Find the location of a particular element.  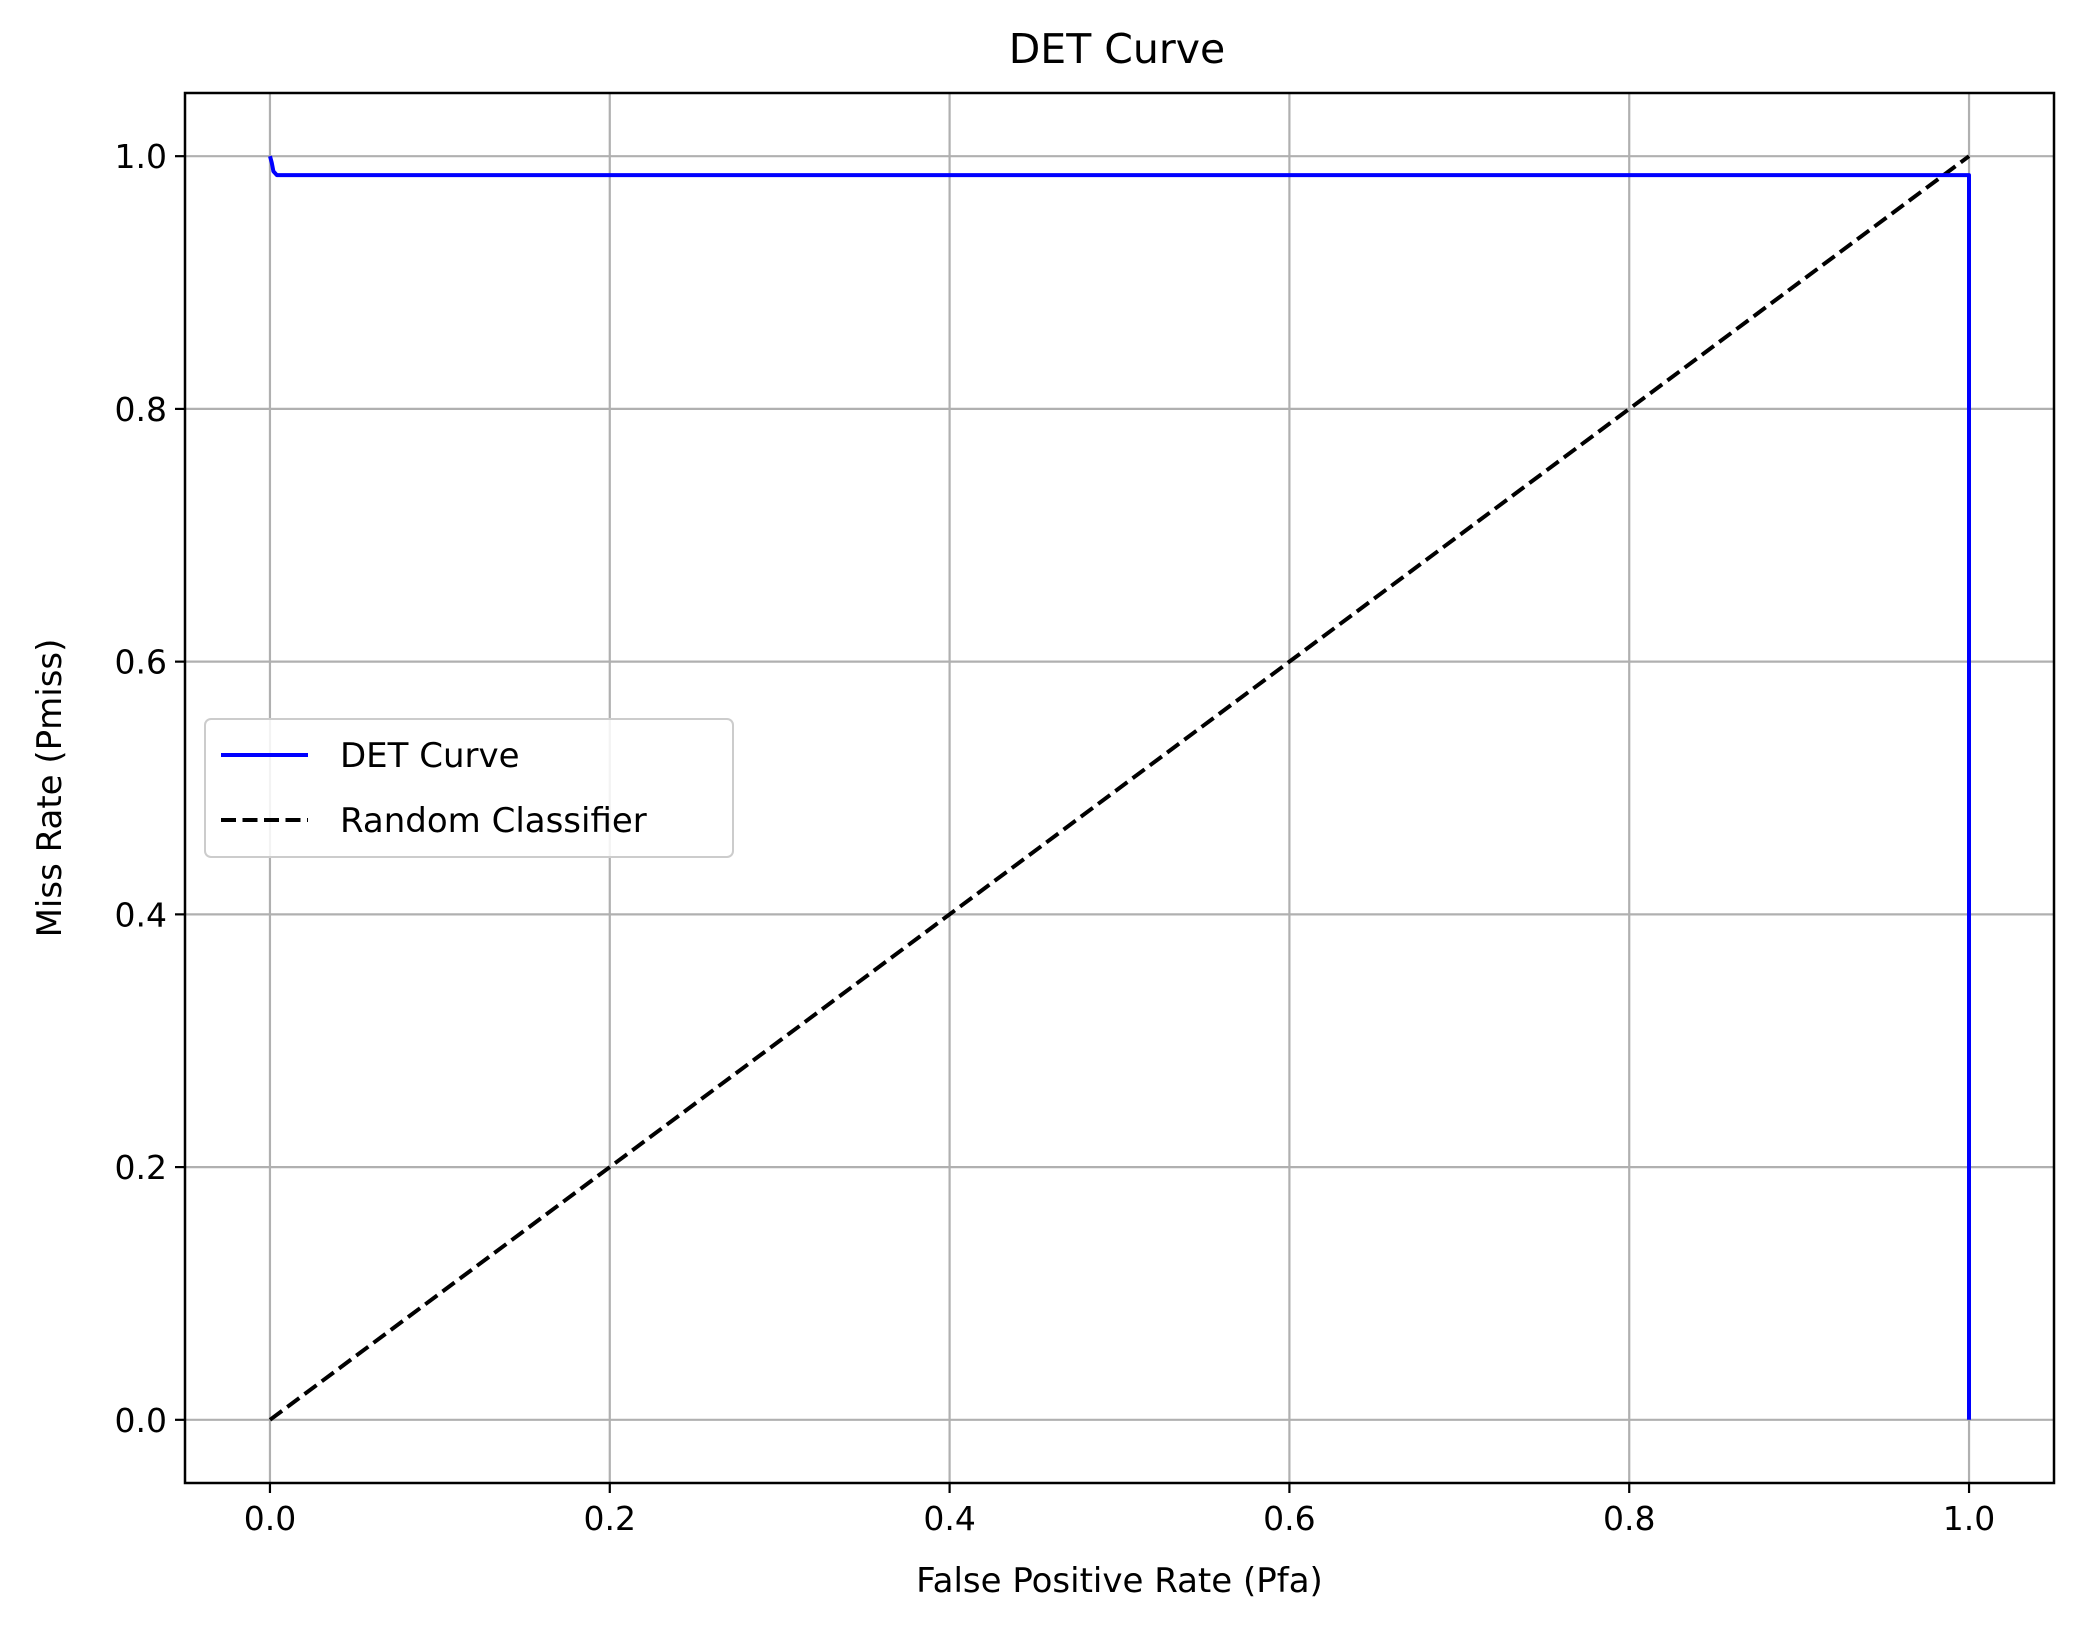

x-axis-label: False Positive Rate (Pfa) is located at coordinates (1119, 1581).